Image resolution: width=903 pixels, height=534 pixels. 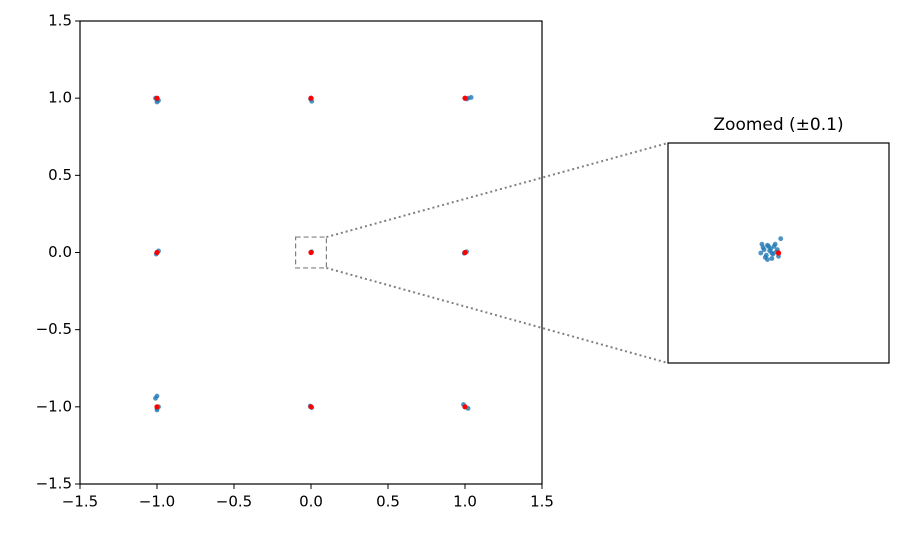 I want to click on y-tick-label: −1.0, so click(x=54, y=406).